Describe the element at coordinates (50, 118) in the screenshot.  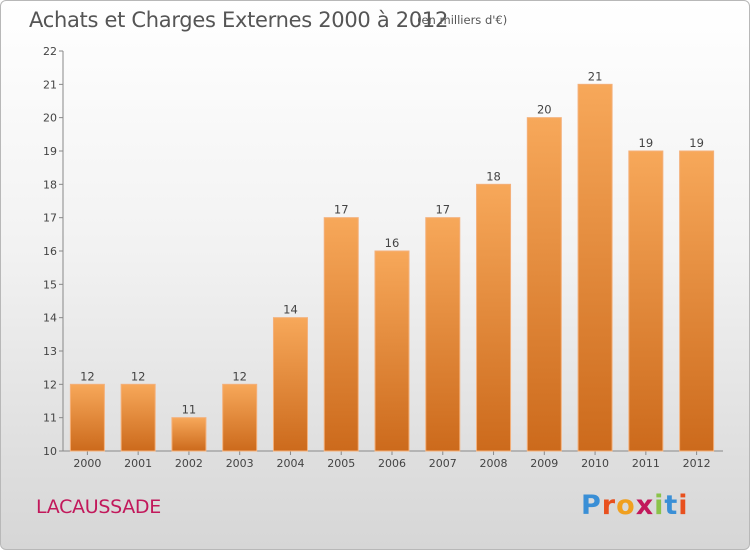
I see `y-tick-label: 20` at that location.